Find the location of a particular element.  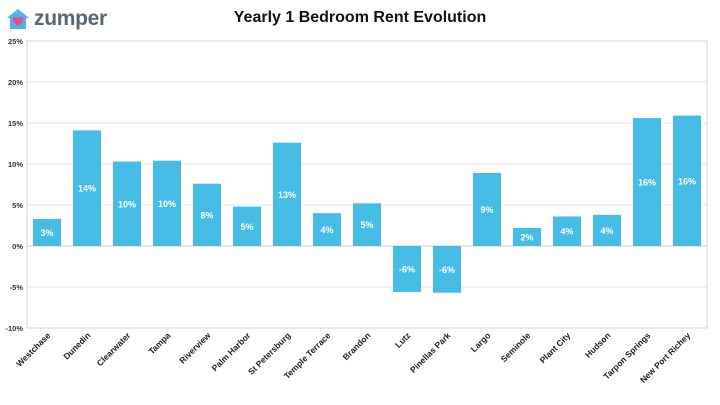

data-label: 13% is located at coordinates (287, 195).